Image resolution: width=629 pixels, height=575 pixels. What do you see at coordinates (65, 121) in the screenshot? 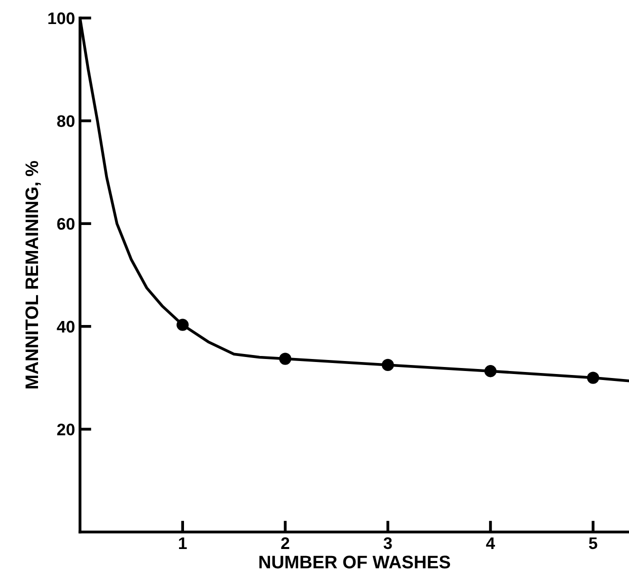
I see `y-tick-label: 80` at bounding box center [65, 121].